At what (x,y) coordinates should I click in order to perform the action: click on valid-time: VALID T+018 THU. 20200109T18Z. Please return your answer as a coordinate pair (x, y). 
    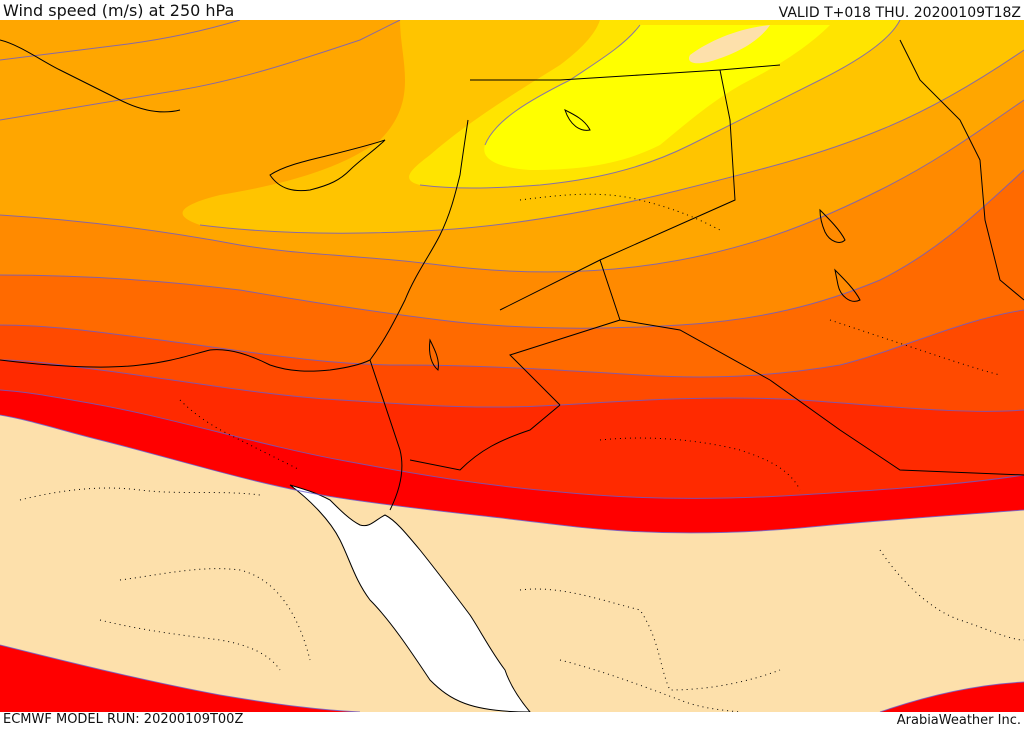
    Looking at the image, I should click on (899, 13).